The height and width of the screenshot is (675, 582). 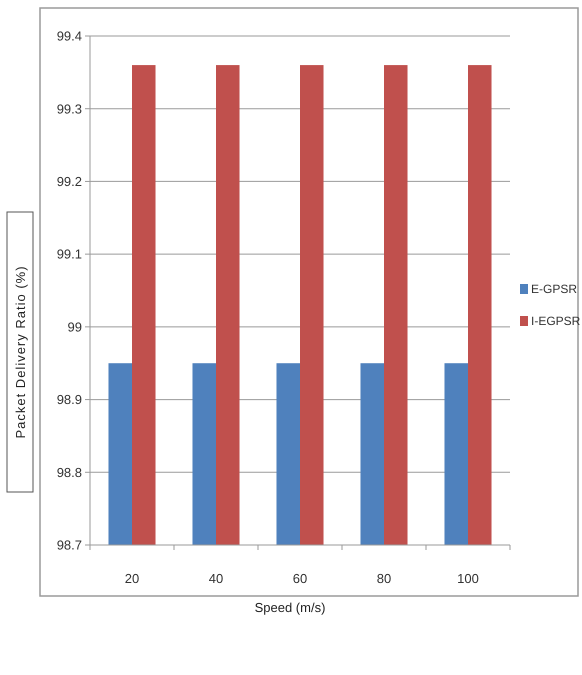 I want to click on y-axis-title: Packet Delivery Ratio (%), so click(x=20, y=352).